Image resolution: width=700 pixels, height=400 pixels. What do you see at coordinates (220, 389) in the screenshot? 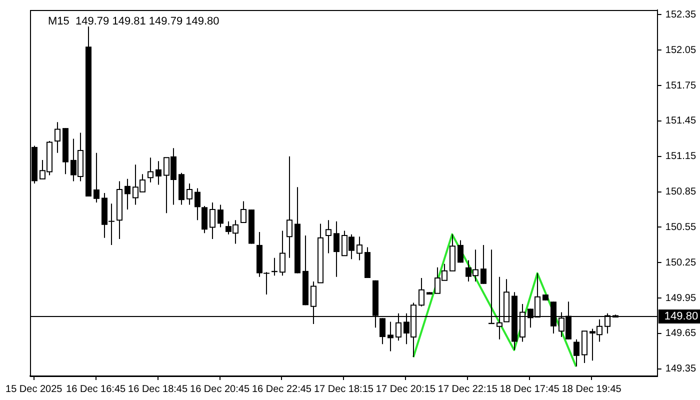
I see `x-tick-label: 16 Dec 20:45` at bounding box center [220, 389].